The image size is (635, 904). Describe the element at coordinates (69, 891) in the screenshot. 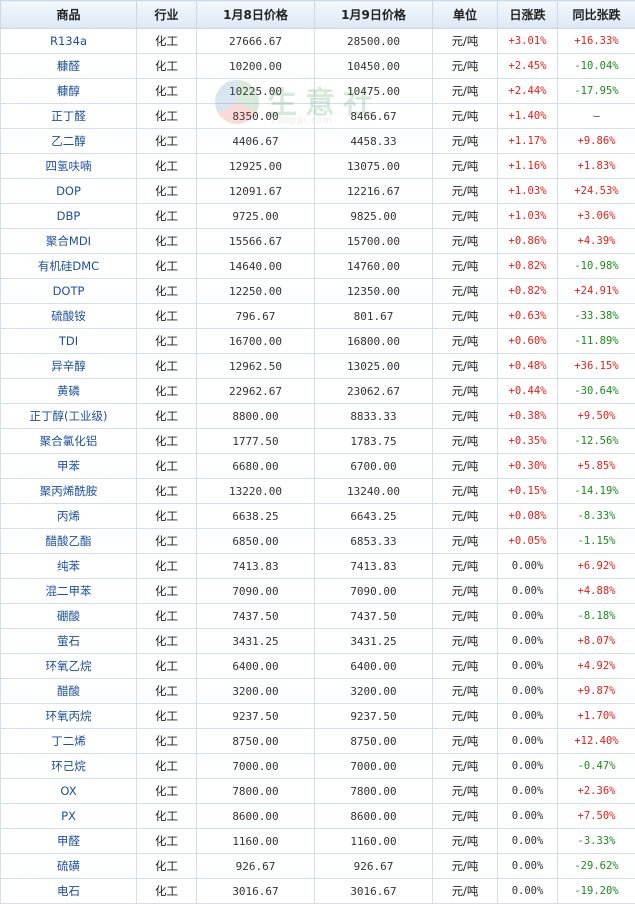

I see `commodity-link: 电石` at that location.